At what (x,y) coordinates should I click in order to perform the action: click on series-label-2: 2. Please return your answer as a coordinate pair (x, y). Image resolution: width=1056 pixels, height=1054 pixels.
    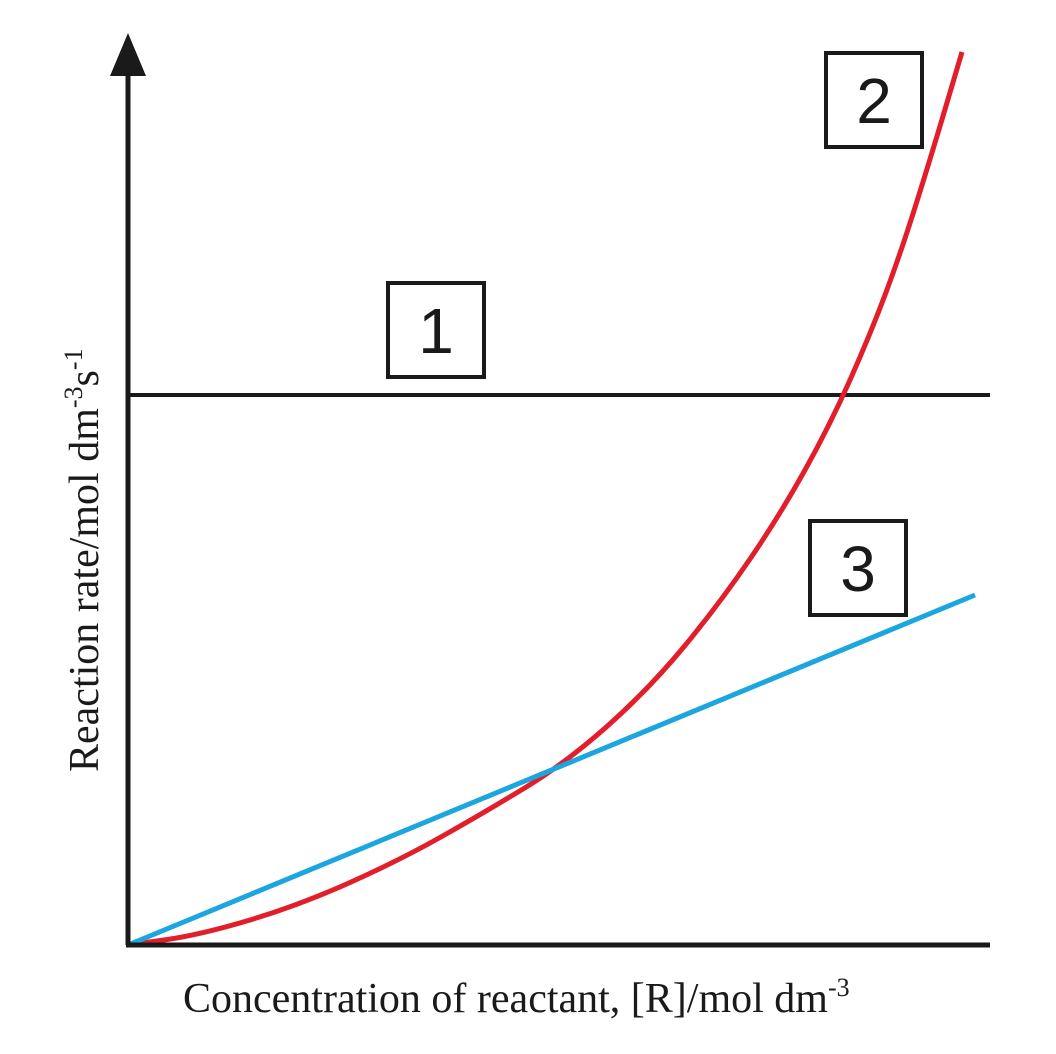
    Looking at the image, I should click on (874, 101).